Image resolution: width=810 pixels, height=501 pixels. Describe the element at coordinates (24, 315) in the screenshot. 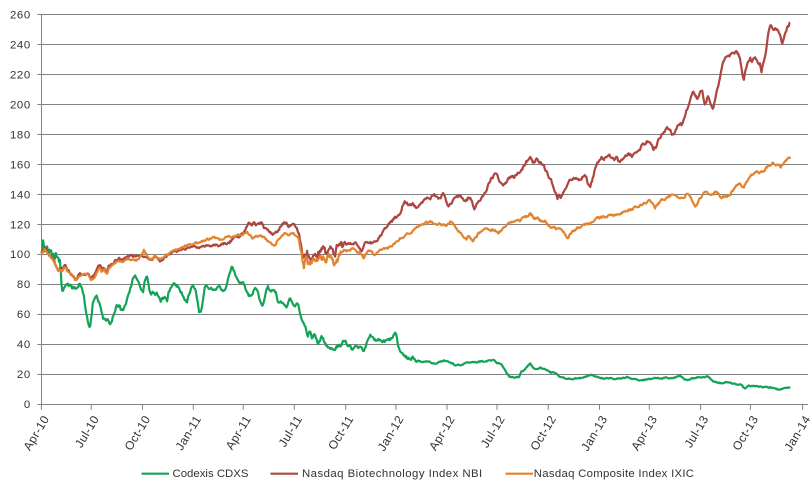

I see `svg-text: 60` at that location.